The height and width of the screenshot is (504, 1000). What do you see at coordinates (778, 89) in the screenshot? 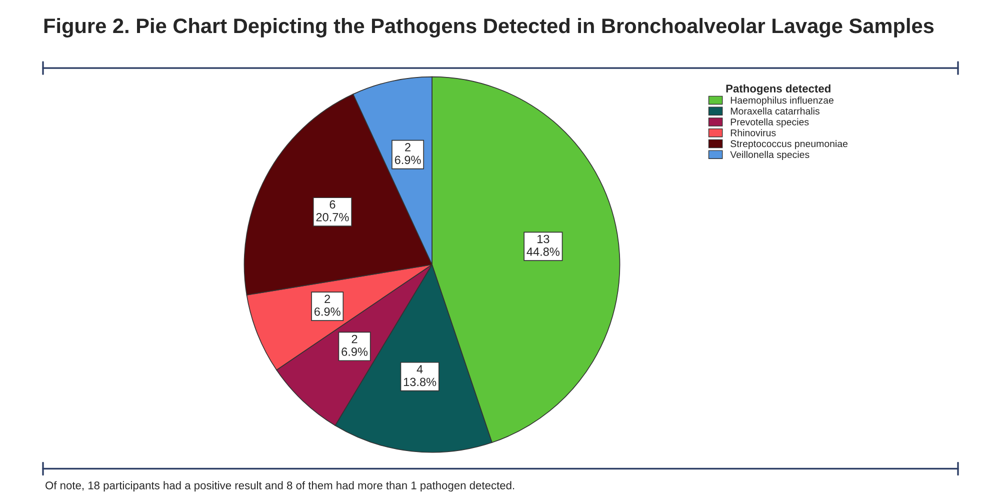
I see `legend-title: Pathogens detected` at bounding box center [778, 89].